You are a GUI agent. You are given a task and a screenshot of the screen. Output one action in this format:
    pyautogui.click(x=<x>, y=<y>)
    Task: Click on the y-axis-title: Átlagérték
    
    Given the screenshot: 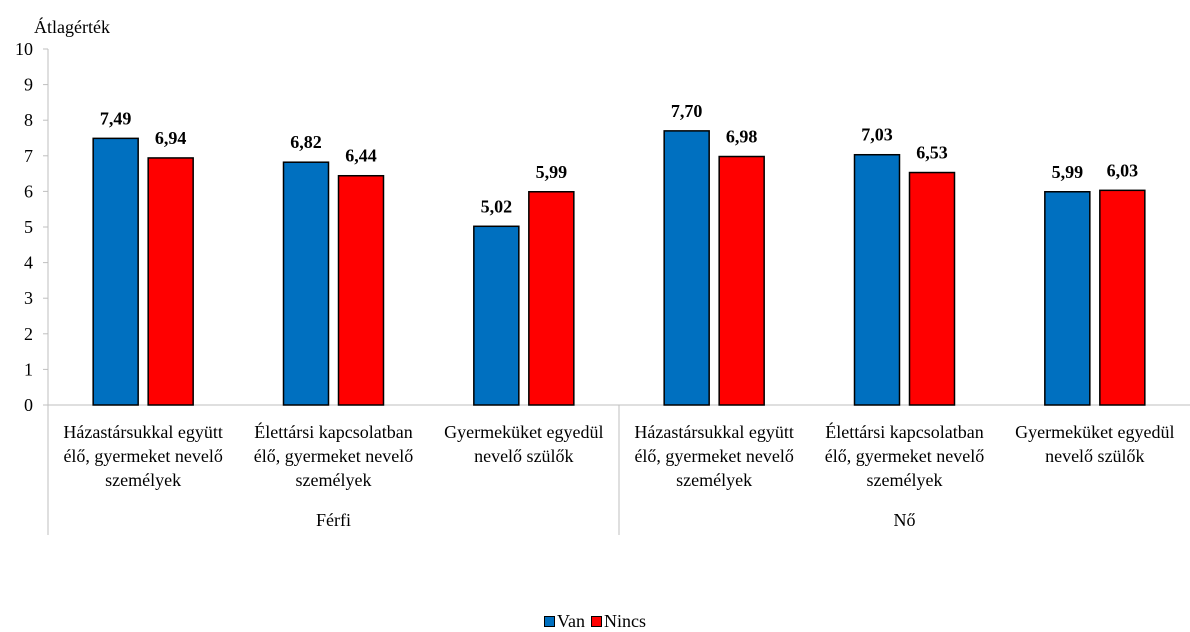 What is the action you would take?
    pyautogui.click(x=72, y=26)
    